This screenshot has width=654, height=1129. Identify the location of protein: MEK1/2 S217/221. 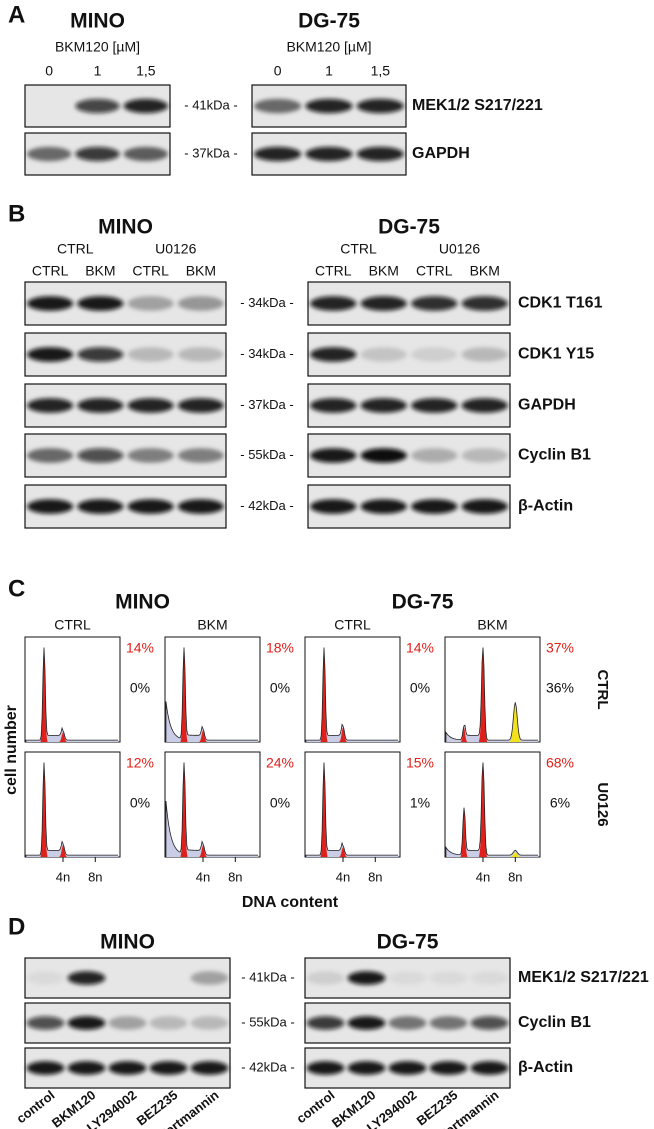
(477, 105).